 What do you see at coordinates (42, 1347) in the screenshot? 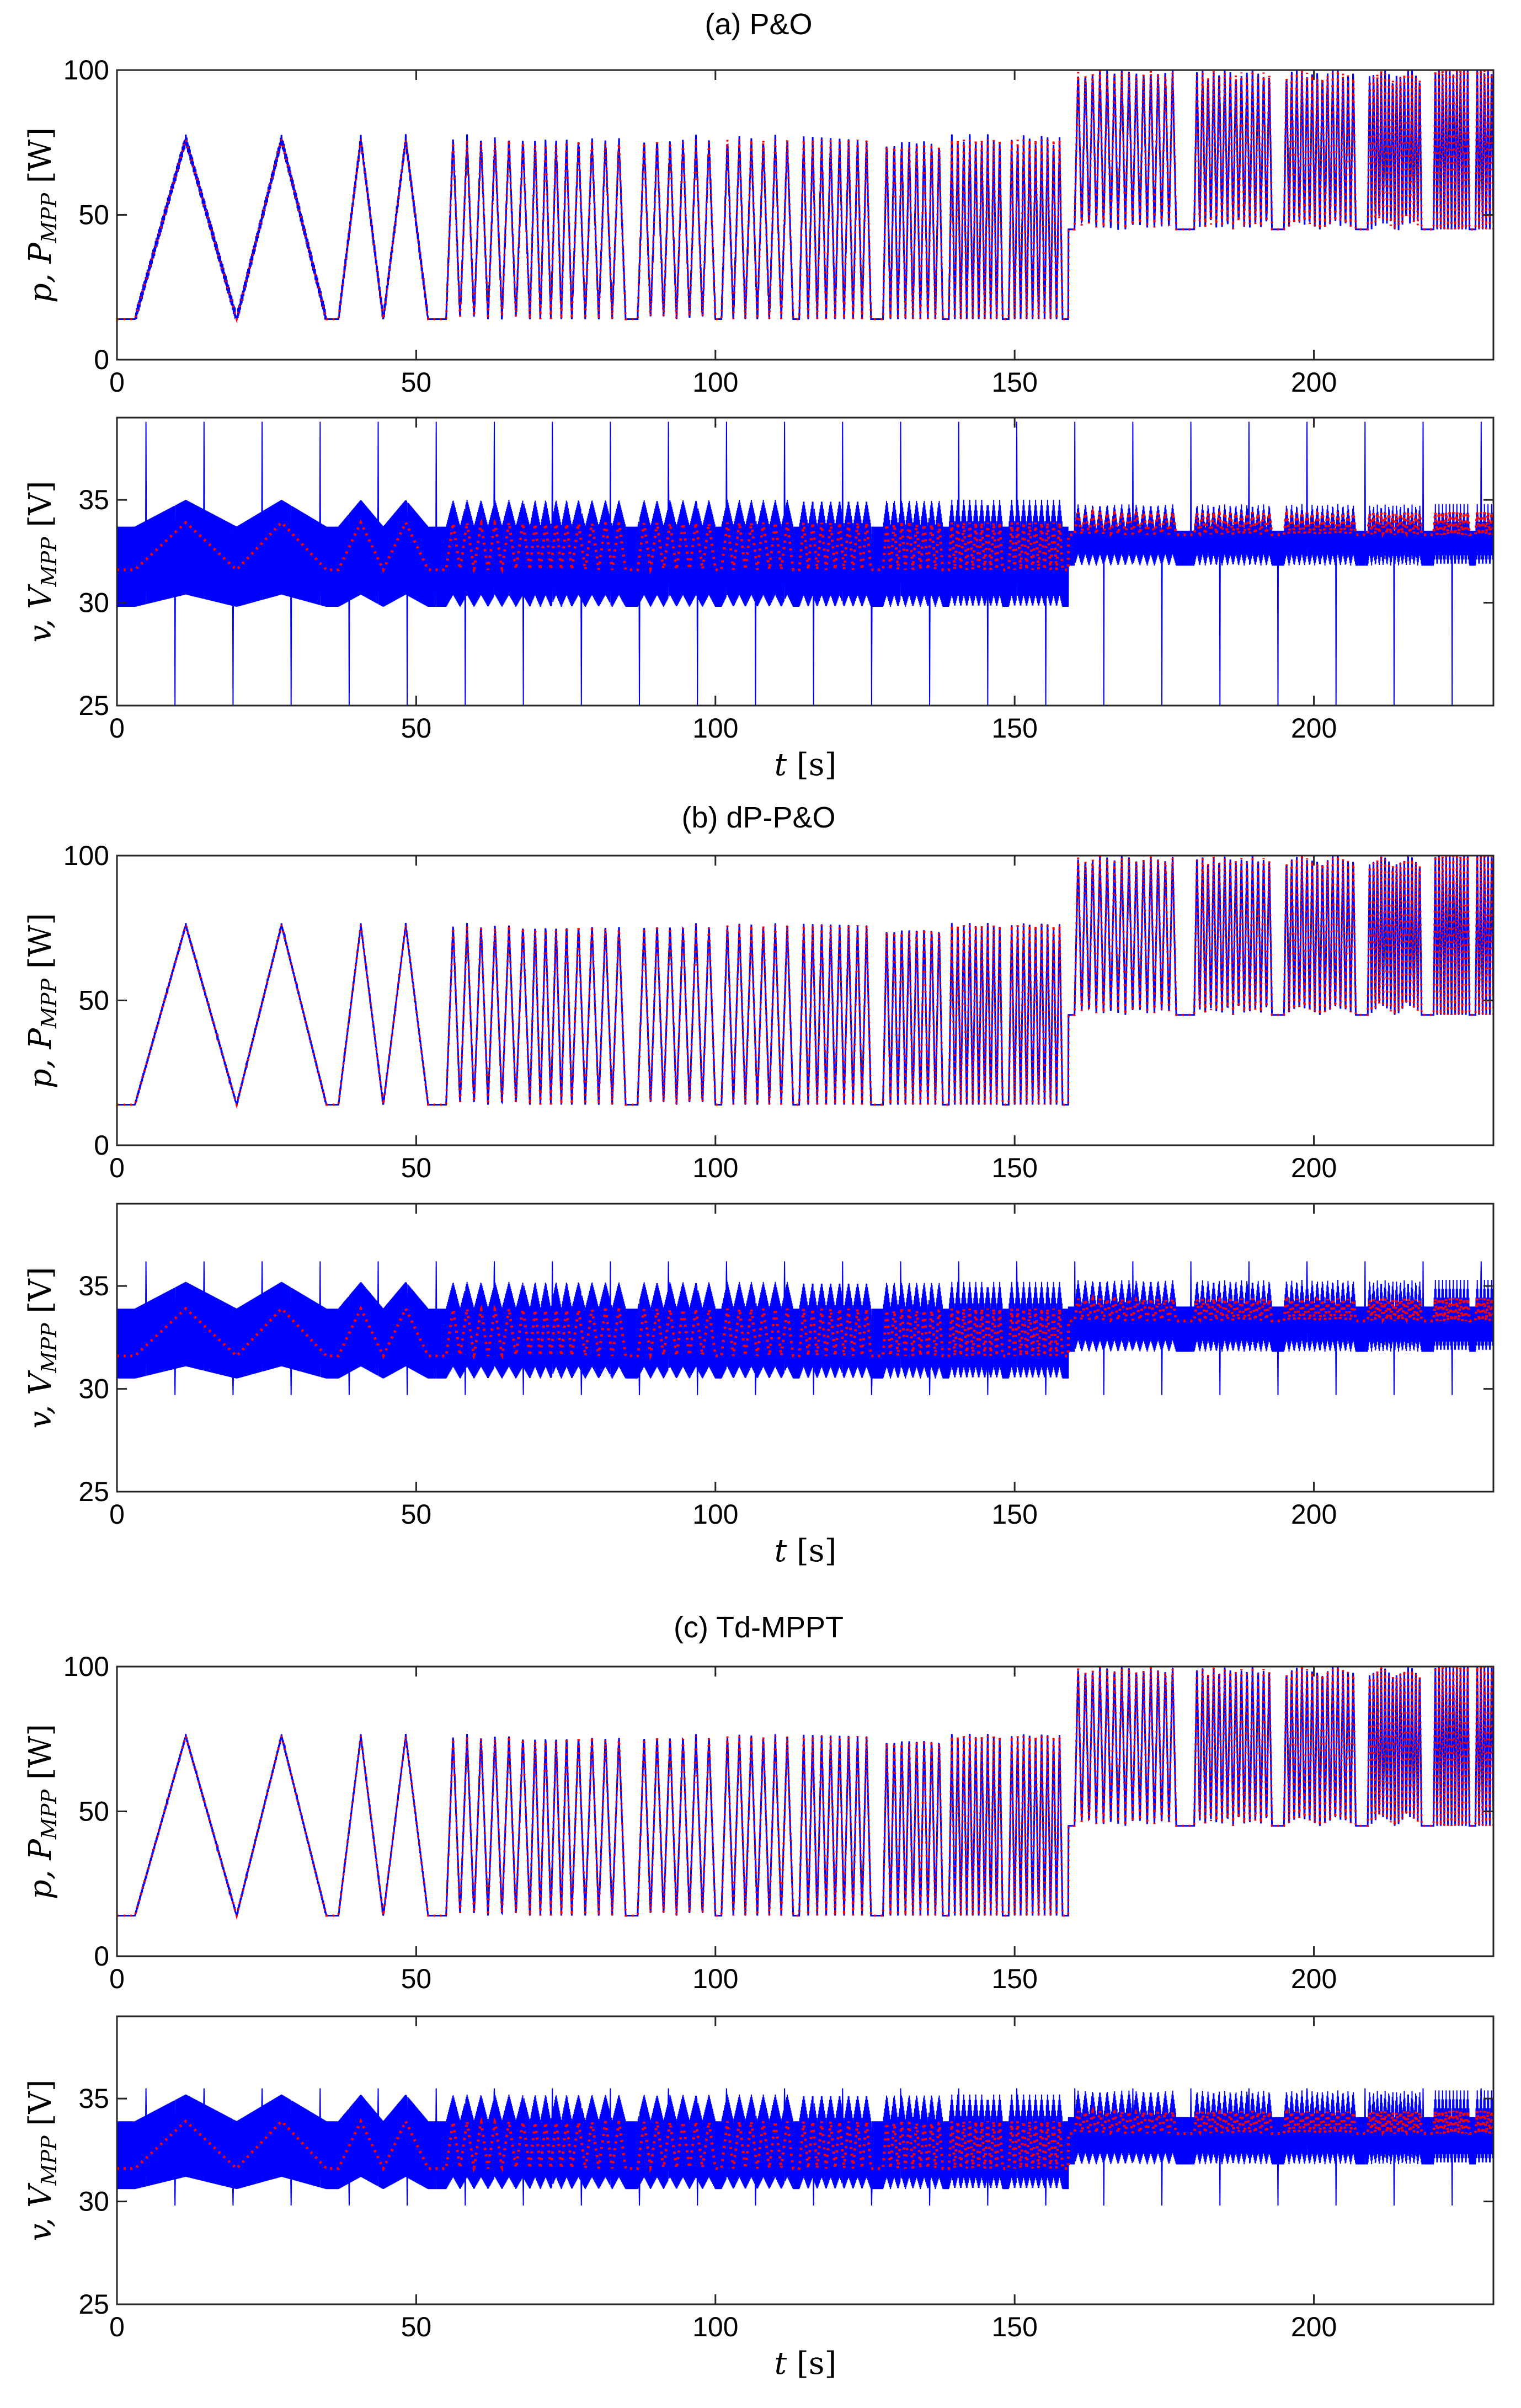
I see `ylabel-b-voltage: v, VMPP [V]` at bounding box center [42, 1347].